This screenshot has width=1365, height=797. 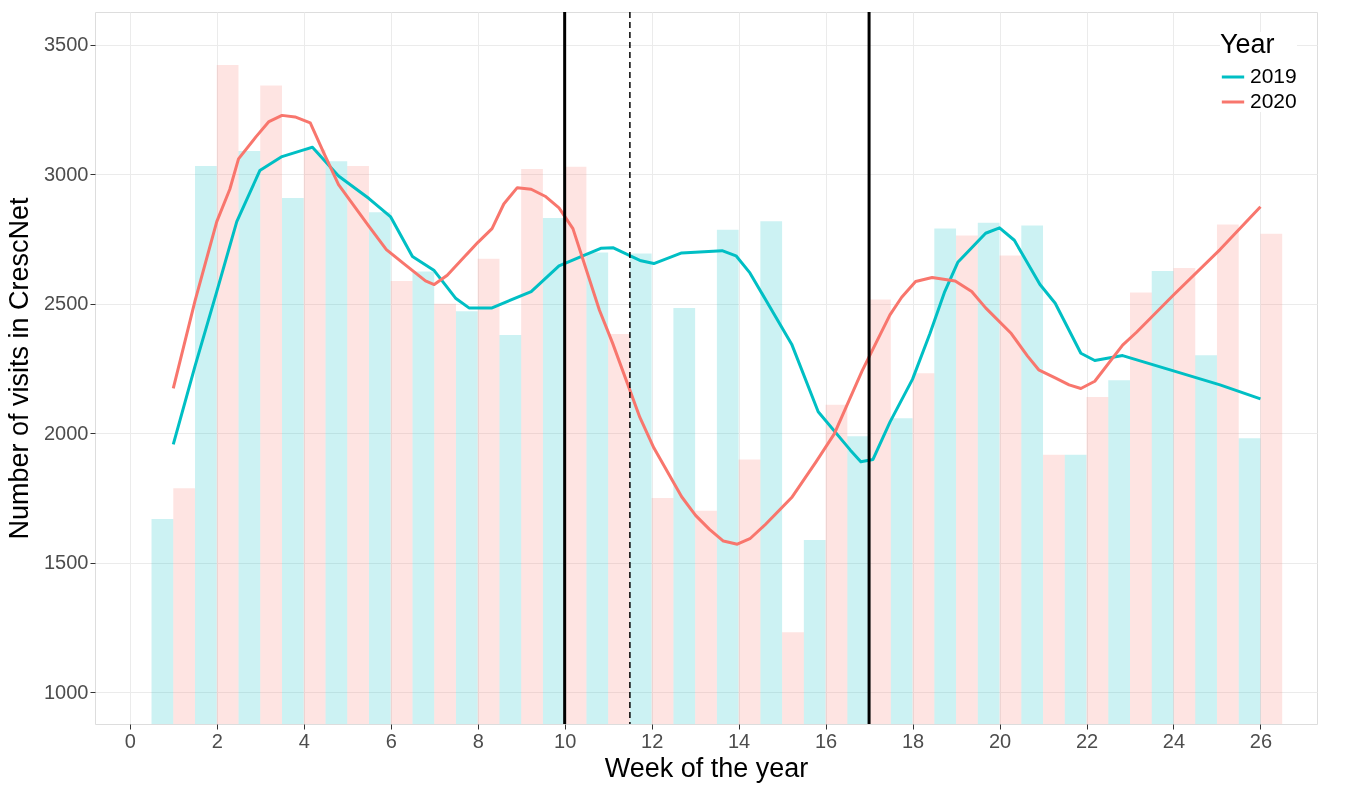 What do you see at coordinates (66, 303) in the screenshot?
I see `y-tick-label: 2500` at bounding box center [66, 303].